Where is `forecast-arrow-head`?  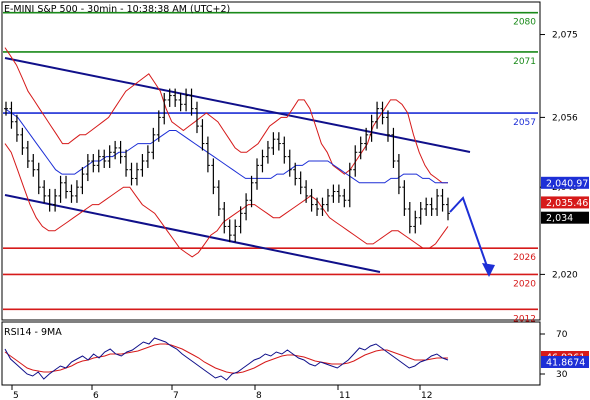 forecast-arrow-head is located at coordinates (488, 270).